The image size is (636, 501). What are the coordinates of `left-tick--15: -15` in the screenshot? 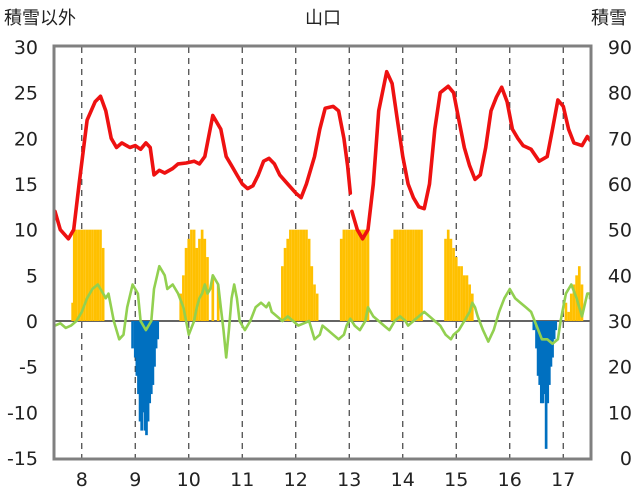 It's located at (22, 459).